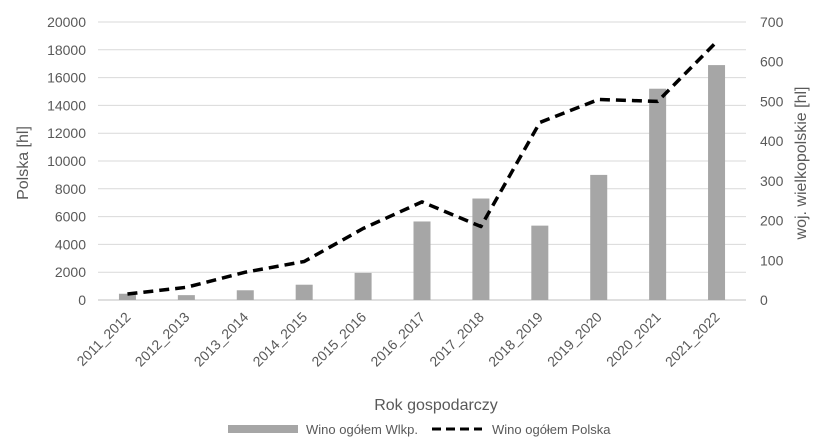  What do you see at coordinates (82, 300) in the screenshot?
I see `y-left-tick-label: 0` at bounding box center [82, 300].